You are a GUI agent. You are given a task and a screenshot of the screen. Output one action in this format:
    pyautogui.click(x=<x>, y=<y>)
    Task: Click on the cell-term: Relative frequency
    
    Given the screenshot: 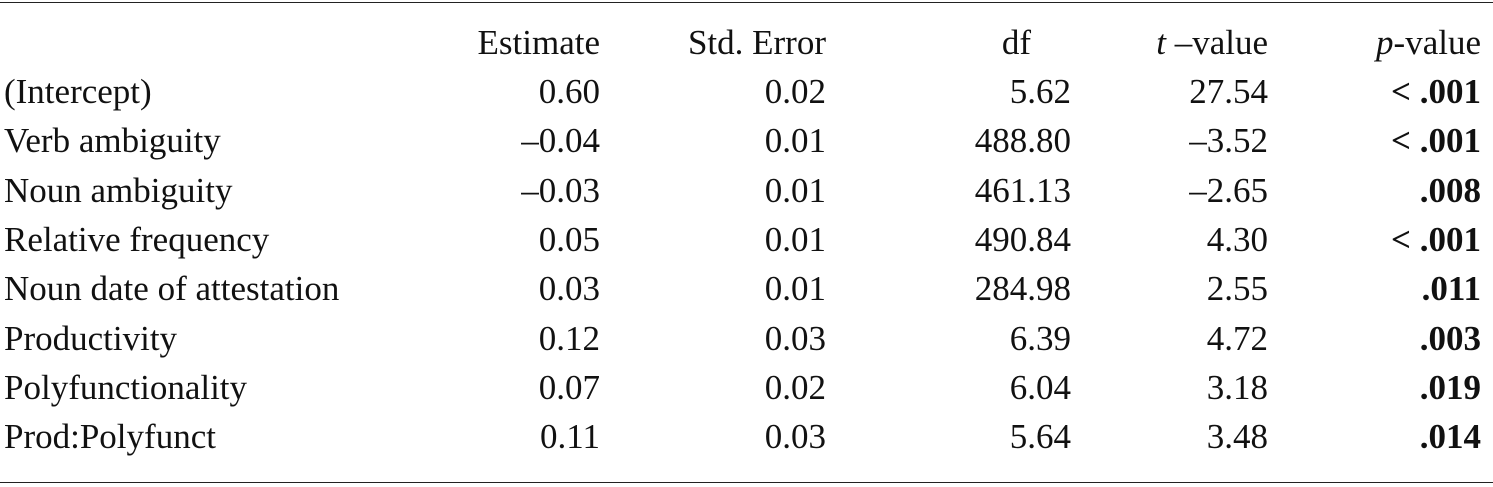 What is the action you would take?
    pyautogui.click(x=137, y=240)
    